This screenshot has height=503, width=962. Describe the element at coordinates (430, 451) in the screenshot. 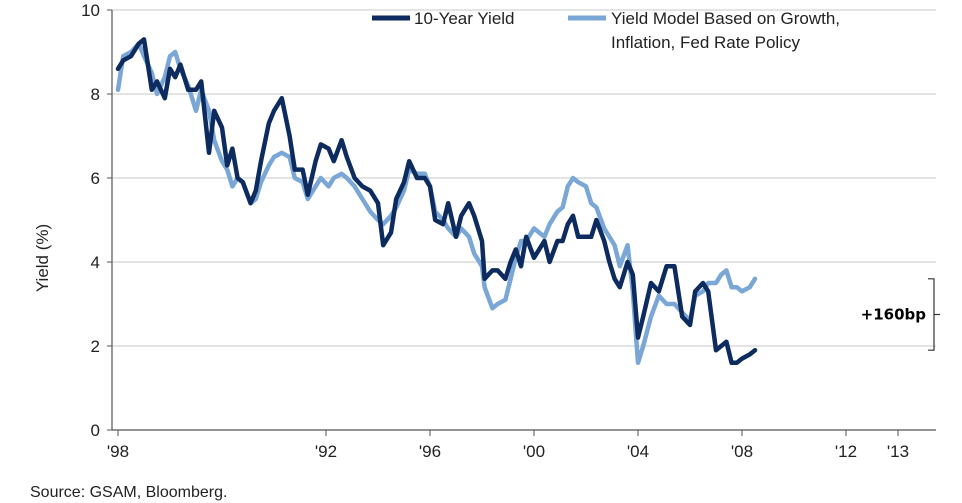

I see `x-tick-label: '96` at that location.